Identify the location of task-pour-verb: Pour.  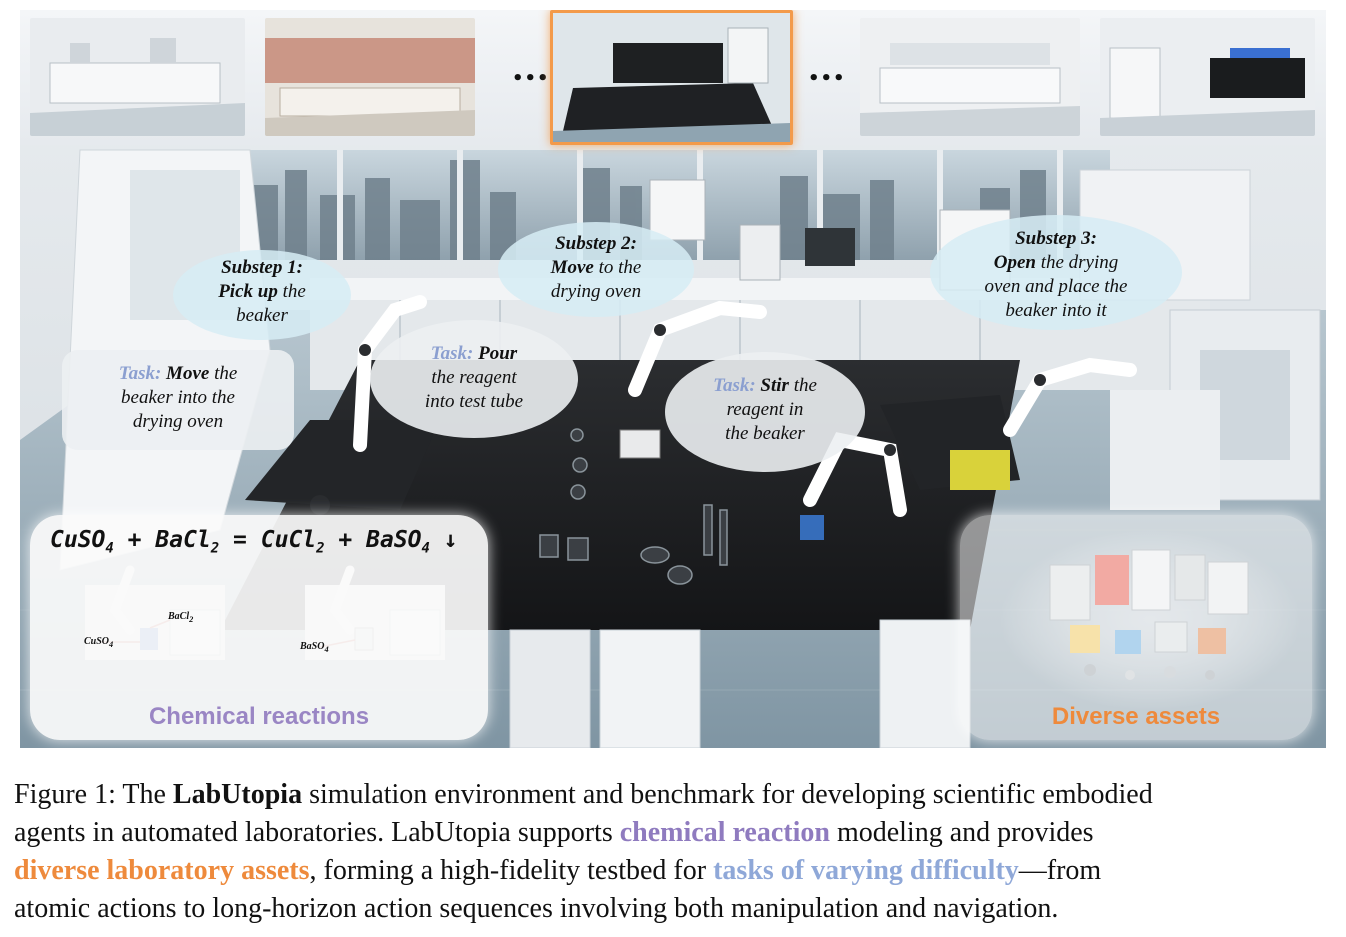
(498, 353).